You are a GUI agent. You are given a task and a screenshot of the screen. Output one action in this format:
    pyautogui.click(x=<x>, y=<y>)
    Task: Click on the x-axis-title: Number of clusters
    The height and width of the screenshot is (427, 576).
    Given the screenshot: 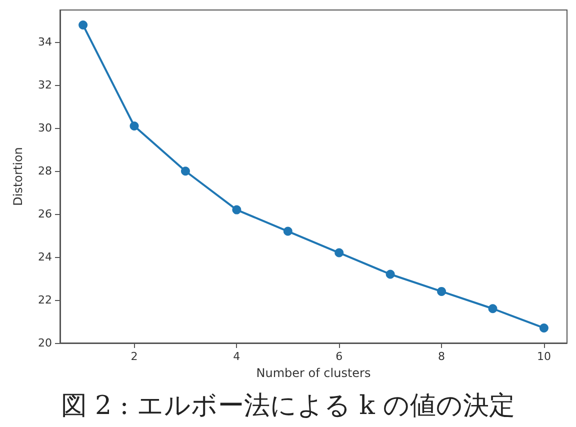 What is the action you would take?
    pyautogui.click(x=313, y=373)
    